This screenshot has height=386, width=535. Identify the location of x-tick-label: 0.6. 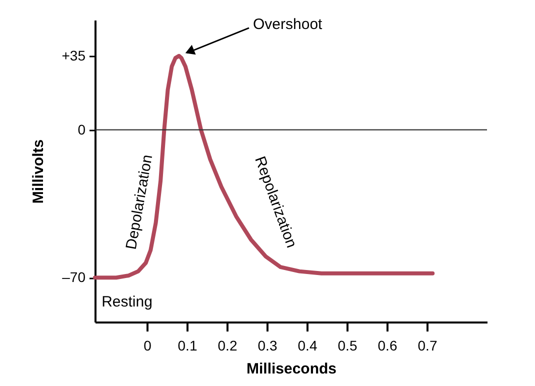
(388, 346).